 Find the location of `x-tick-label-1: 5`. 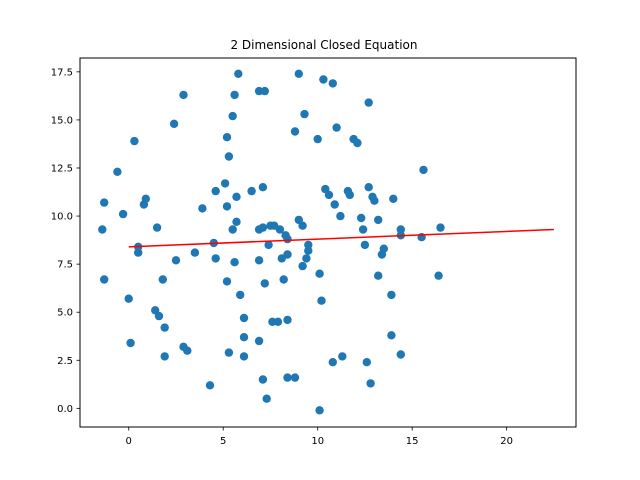

x-tick-label-1: 5 is located at coordinates (223, 441).